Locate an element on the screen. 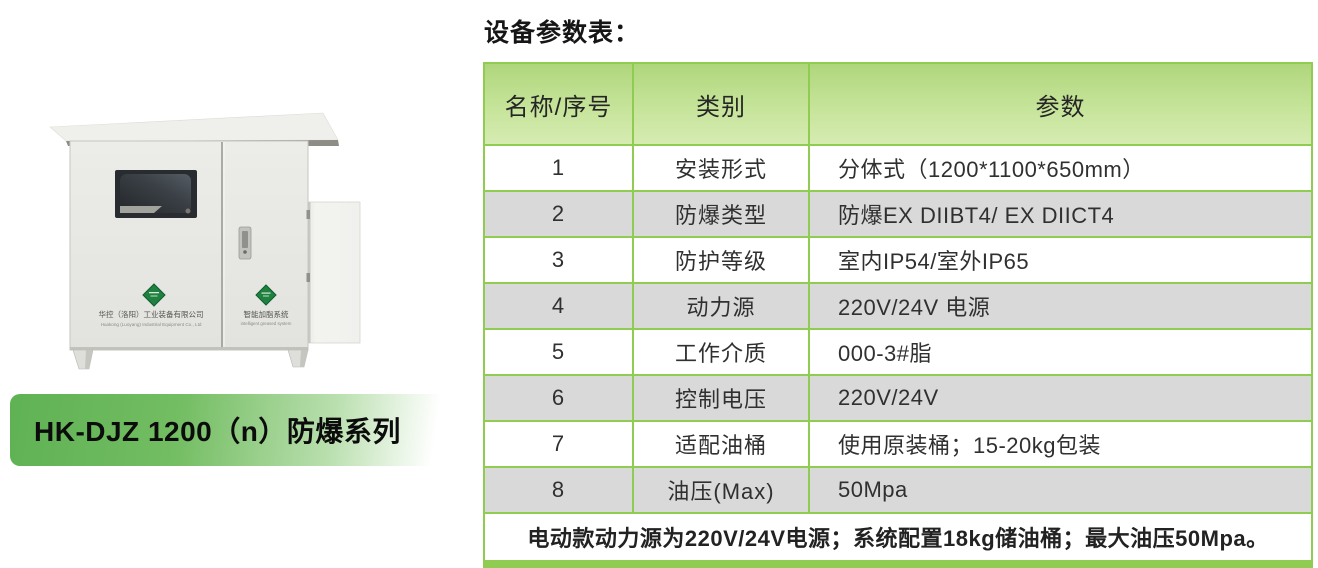 Image resolution: width=1318 pixels, height=568 pixels. brand-logo-left is located at coordinates (154, 295).